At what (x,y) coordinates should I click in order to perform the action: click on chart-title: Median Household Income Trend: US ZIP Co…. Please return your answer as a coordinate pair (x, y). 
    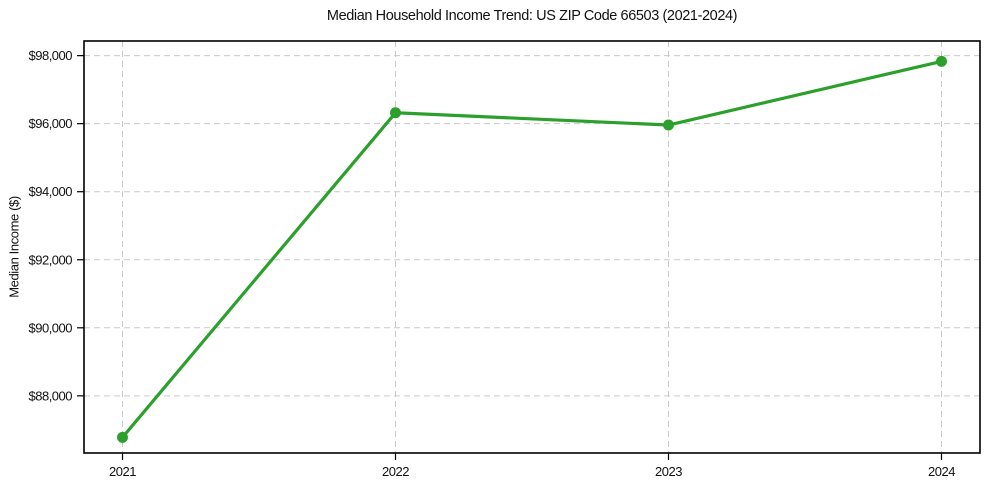
    Looking at the image, I should click on (532, 16).